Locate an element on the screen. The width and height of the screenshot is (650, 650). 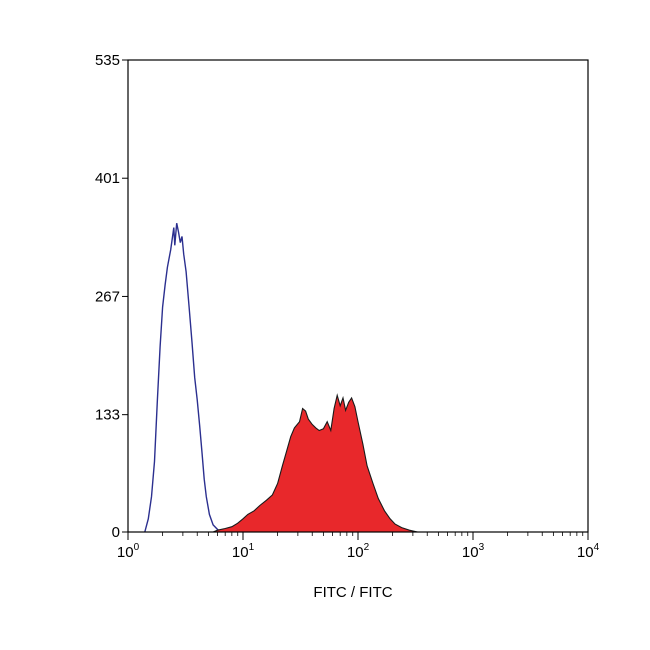
y-tick-label-2: 267 is located at coordinates (107, 296).